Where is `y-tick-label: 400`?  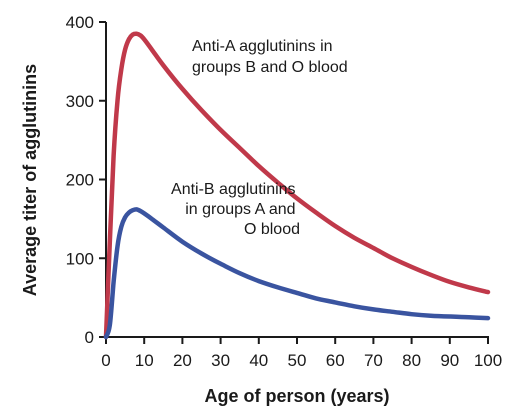 y-tick-label: 400 is located at coordinates (80, 22).